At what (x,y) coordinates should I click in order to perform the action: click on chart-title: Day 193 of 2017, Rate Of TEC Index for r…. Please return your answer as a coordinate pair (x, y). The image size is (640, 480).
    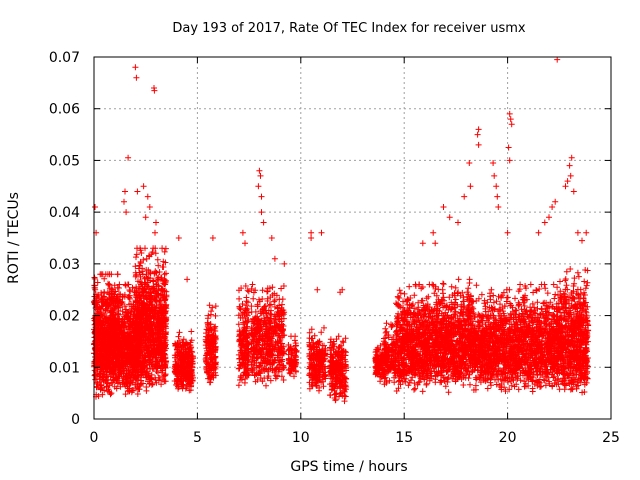
    Looking at the image, I should click on (349, 28).